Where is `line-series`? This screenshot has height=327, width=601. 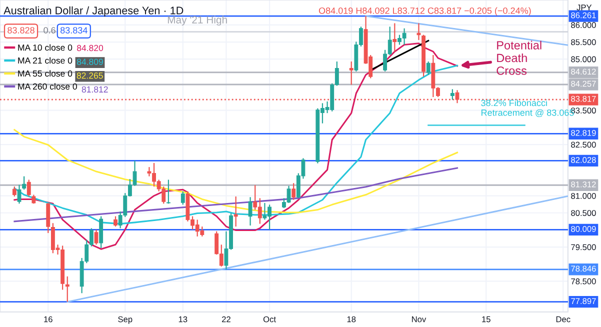
line-series is located at coordinates (236, 194).